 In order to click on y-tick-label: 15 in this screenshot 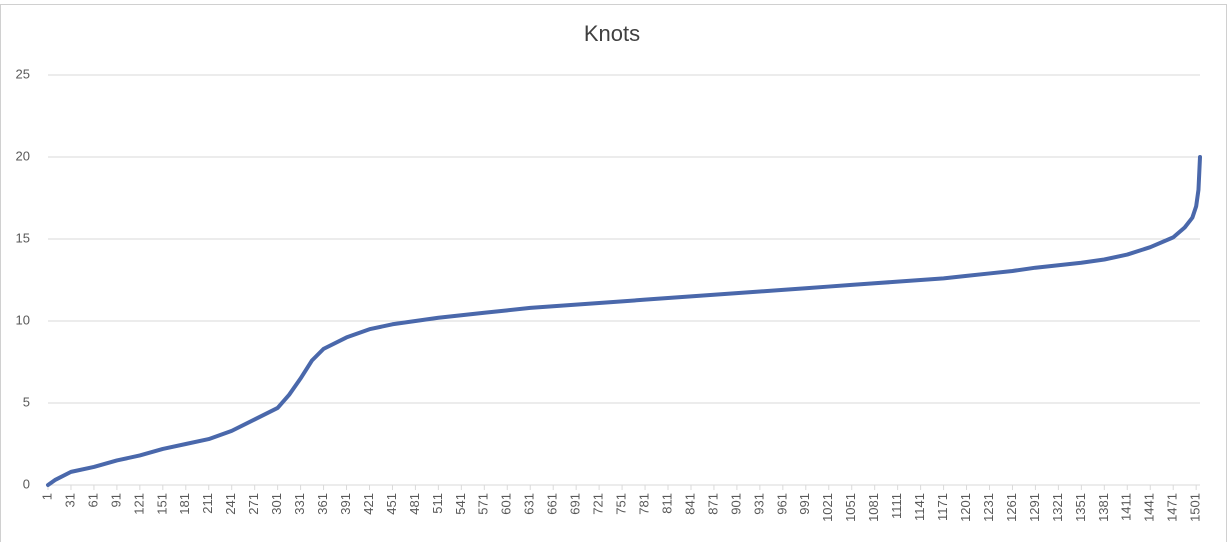, I will do `click(23, 237)`.